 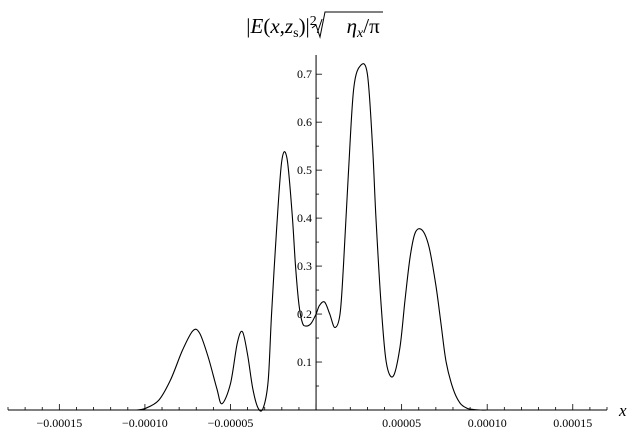 I want to click on chart-title: |E(x,zs)|2/ηx/π, so click(x=313, y=27).